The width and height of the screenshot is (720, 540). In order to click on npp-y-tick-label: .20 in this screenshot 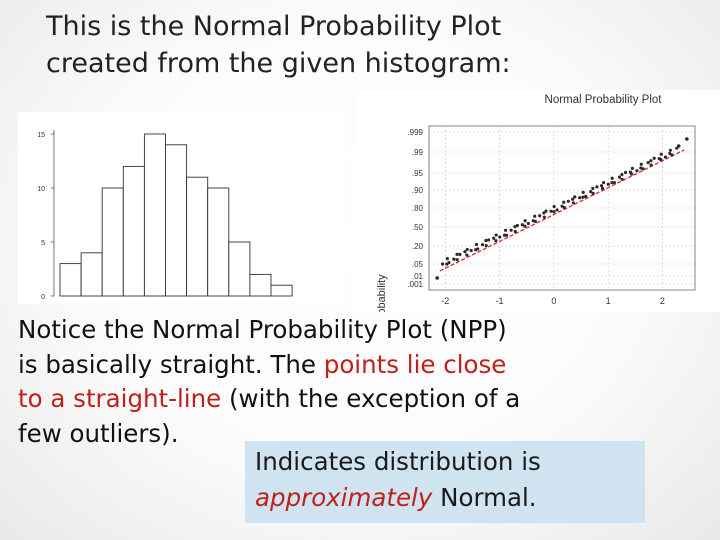, I will do `click(418, 246)`.